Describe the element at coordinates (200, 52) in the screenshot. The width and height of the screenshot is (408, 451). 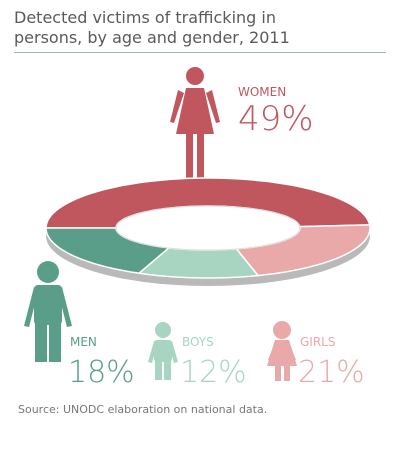
I see `title-rule` at that location.